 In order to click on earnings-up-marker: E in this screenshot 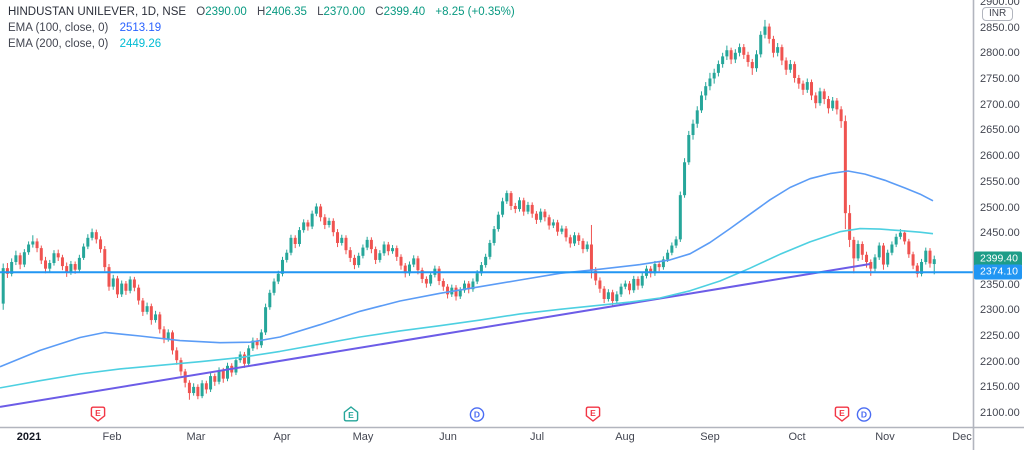, I will do `click(351, 414)`.